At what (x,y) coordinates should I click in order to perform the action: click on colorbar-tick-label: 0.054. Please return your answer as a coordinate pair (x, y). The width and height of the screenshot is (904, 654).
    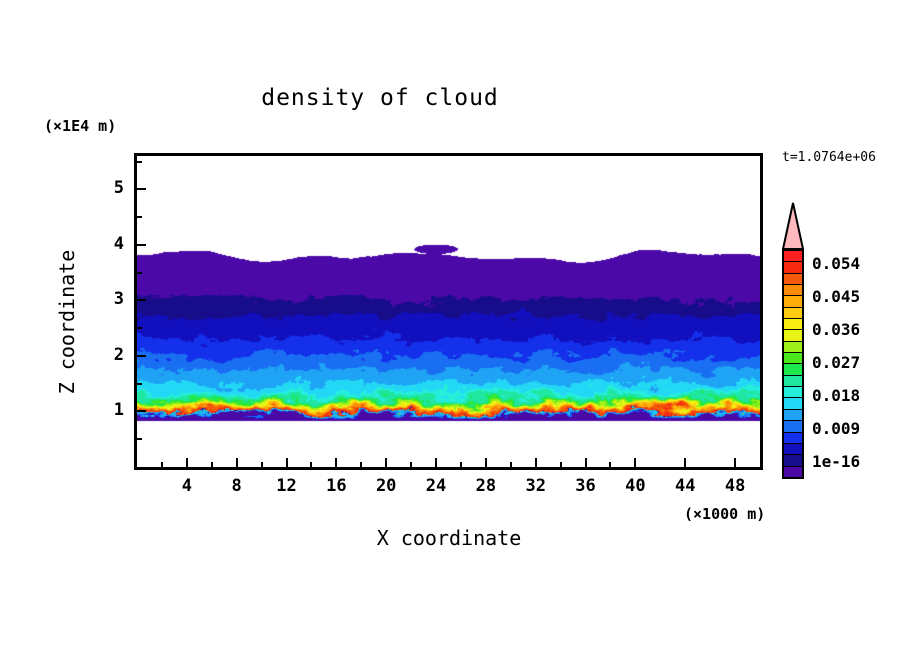
    Looking at the image, I should click on (836, 264).